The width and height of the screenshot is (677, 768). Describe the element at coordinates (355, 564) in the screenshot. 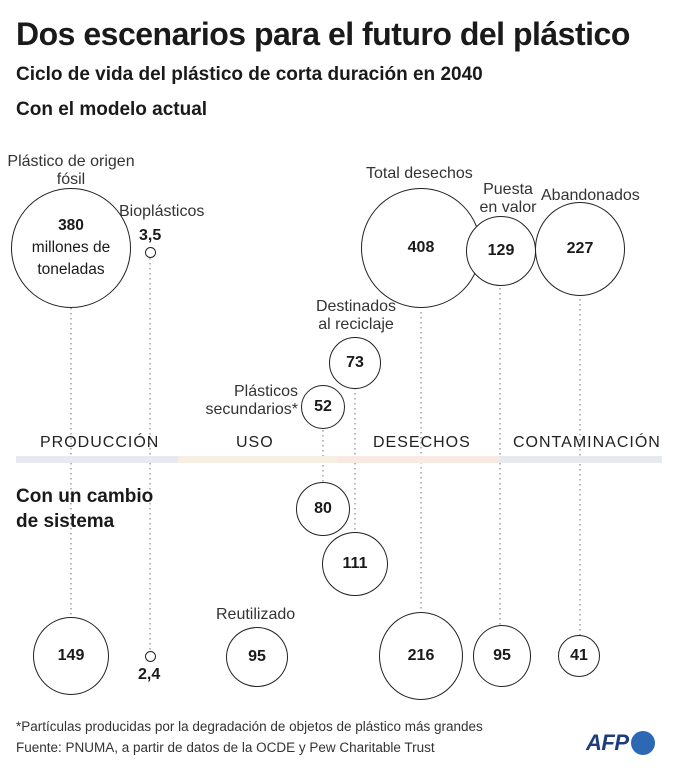

I see `circle-recycling-change: 111` at that location.